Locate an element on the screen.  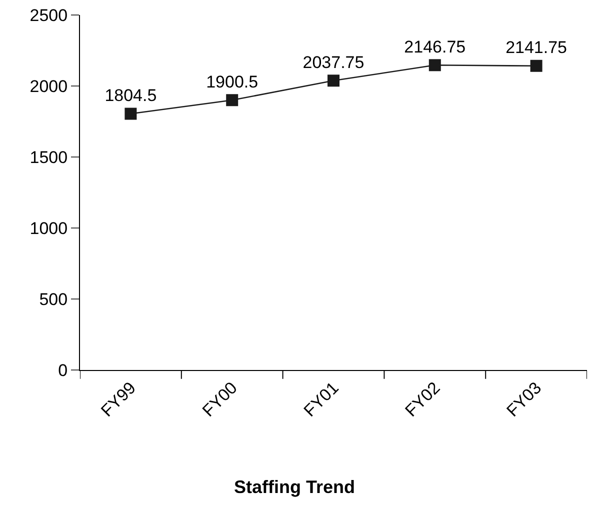
y-tick-label: 1000 is located at coordinates (49, 228).